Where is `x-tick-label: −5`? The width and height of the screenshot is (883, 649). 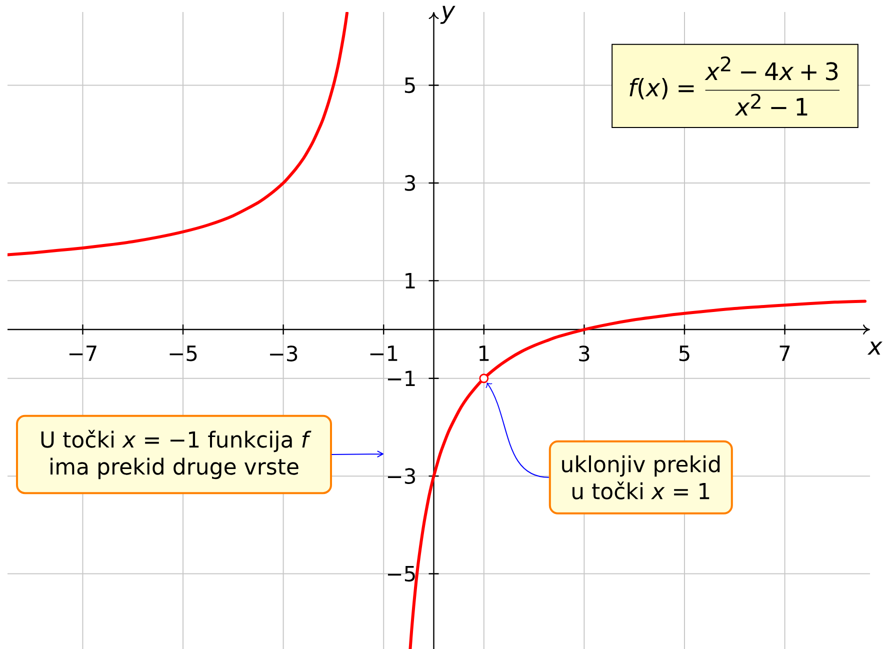 x-tick-label: −5 is located at coordinates (183, 354).